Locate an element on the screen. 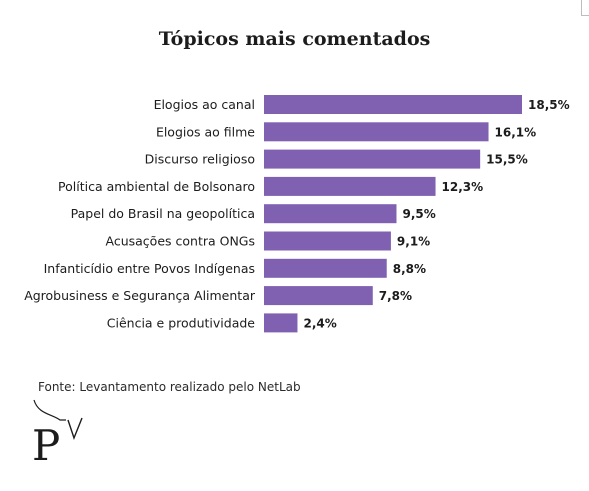 Image resolution: width=589 pixels, height=491 pixels. category-label: Elogios ao canal is located at coordinates (204, 104).